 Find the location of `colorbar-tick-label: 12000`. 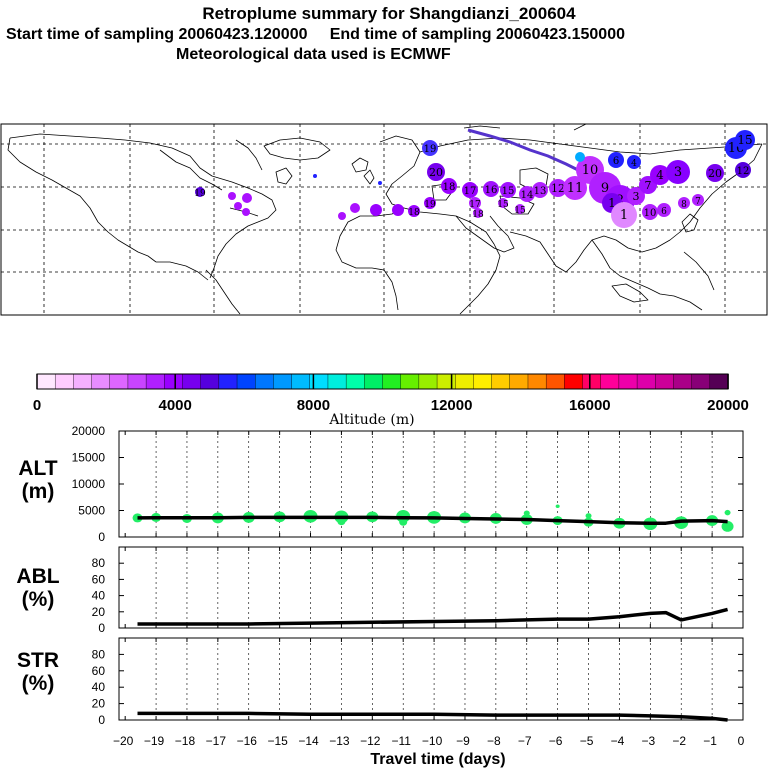

colorbar-tick-label: 12000 is located at coordinates (452, 405).